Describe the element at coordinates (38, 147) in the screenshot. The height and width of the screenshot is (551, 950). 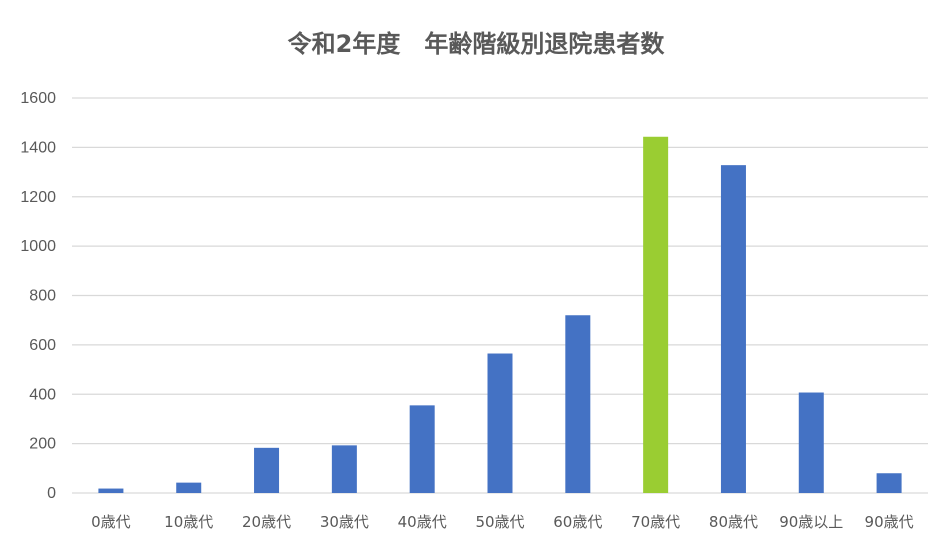
I see `y-tick-label: 1400` at that location.